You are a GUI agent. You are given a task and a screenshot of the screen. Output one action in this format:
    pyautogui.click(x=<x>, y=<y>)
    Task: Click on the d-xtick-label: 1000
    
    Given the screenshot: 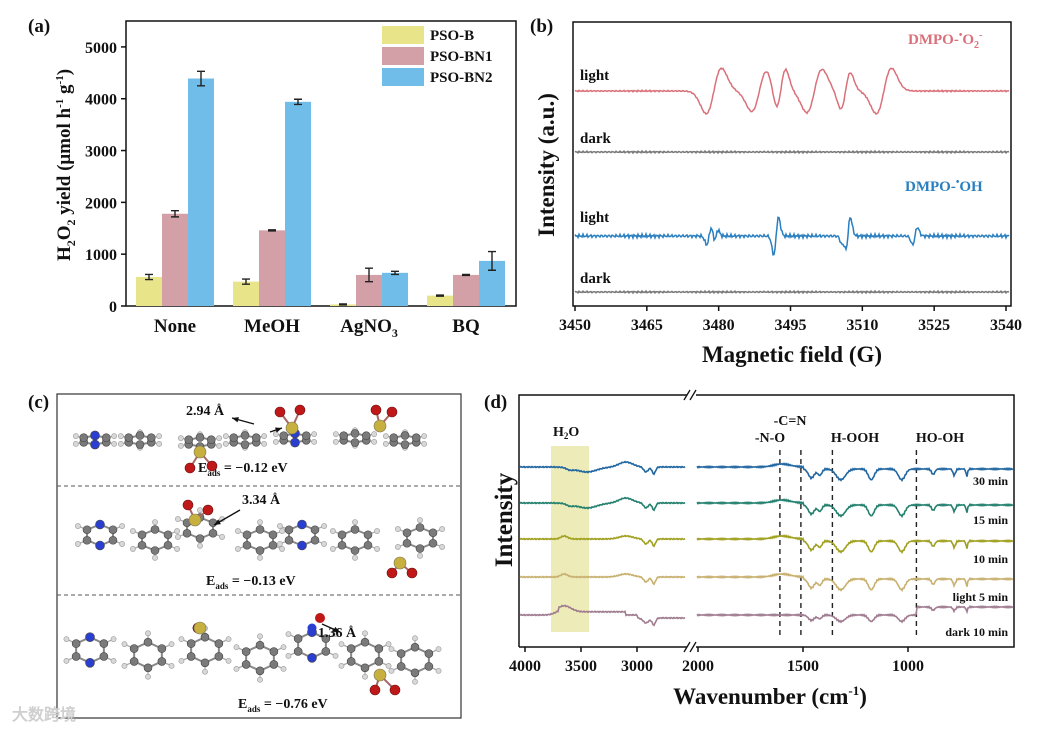 What is the action you would take?
    pyautogui.click(x=908, y=666)
    